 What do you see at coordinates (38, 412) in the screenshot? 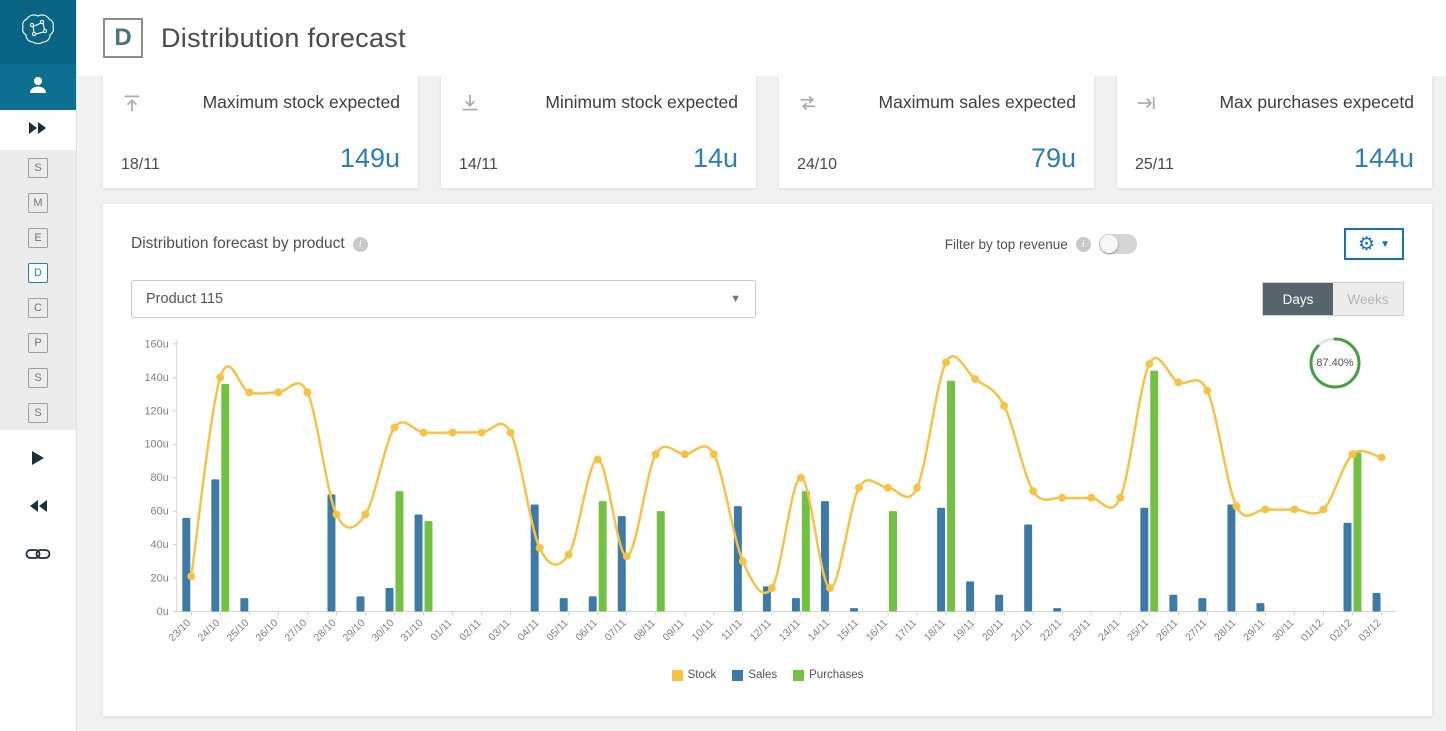
I see `sidebar-item-s3: S` at bounding box center [38, 412].